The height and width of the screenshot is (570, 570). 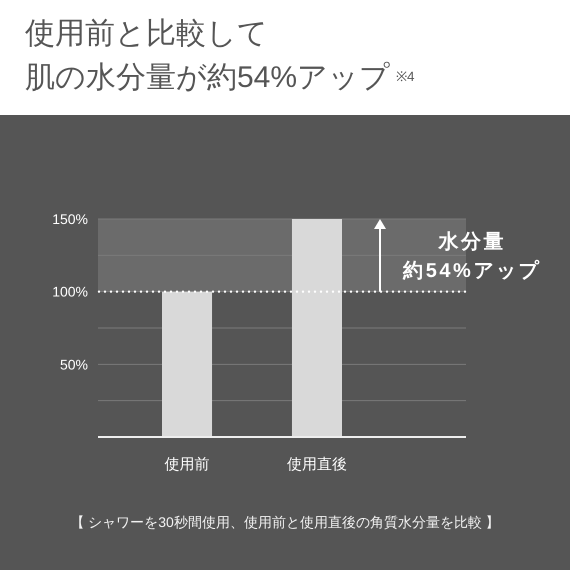 I want to click on annotation: 【 シャワーを30秒間使用、使用前と使用直後の角質水分量を比較 】, so click(x=285, y=522).